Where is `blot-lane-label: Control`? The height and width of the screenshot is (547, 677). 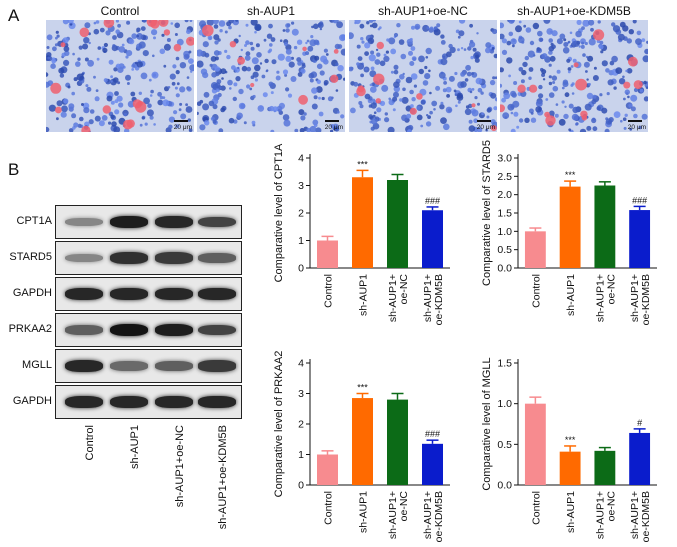 blot-lane-label: Control is located at coordinates (90, 443).